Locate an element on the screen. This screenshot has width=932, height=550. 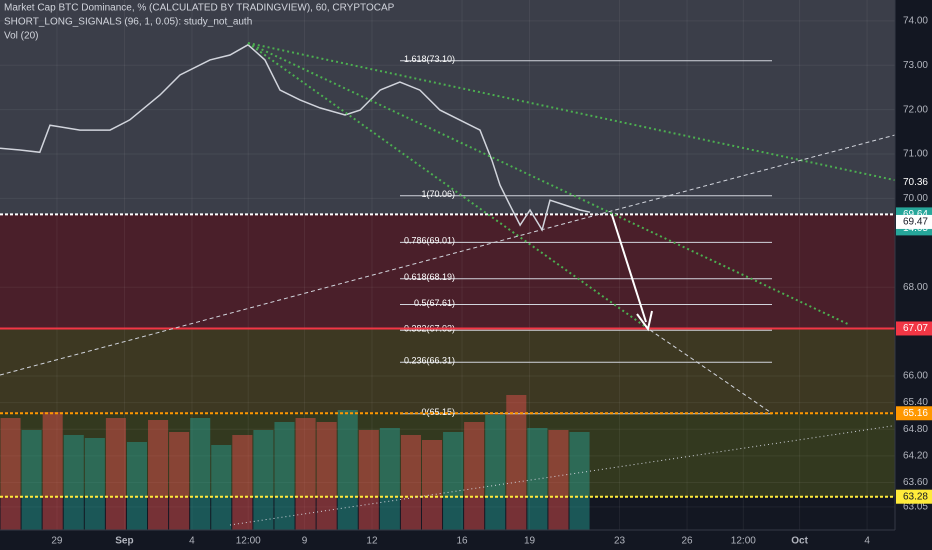
y-tick-label: 72.00 is located at coordinates (915, 109).